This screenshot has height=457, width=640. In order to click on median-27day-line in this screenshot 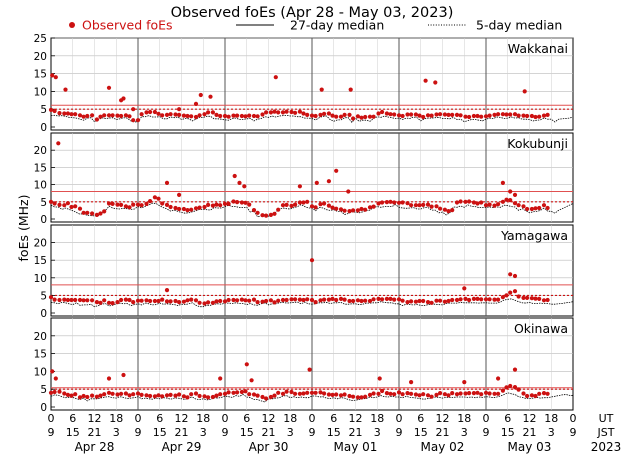, I will do `click(312, 303)`.